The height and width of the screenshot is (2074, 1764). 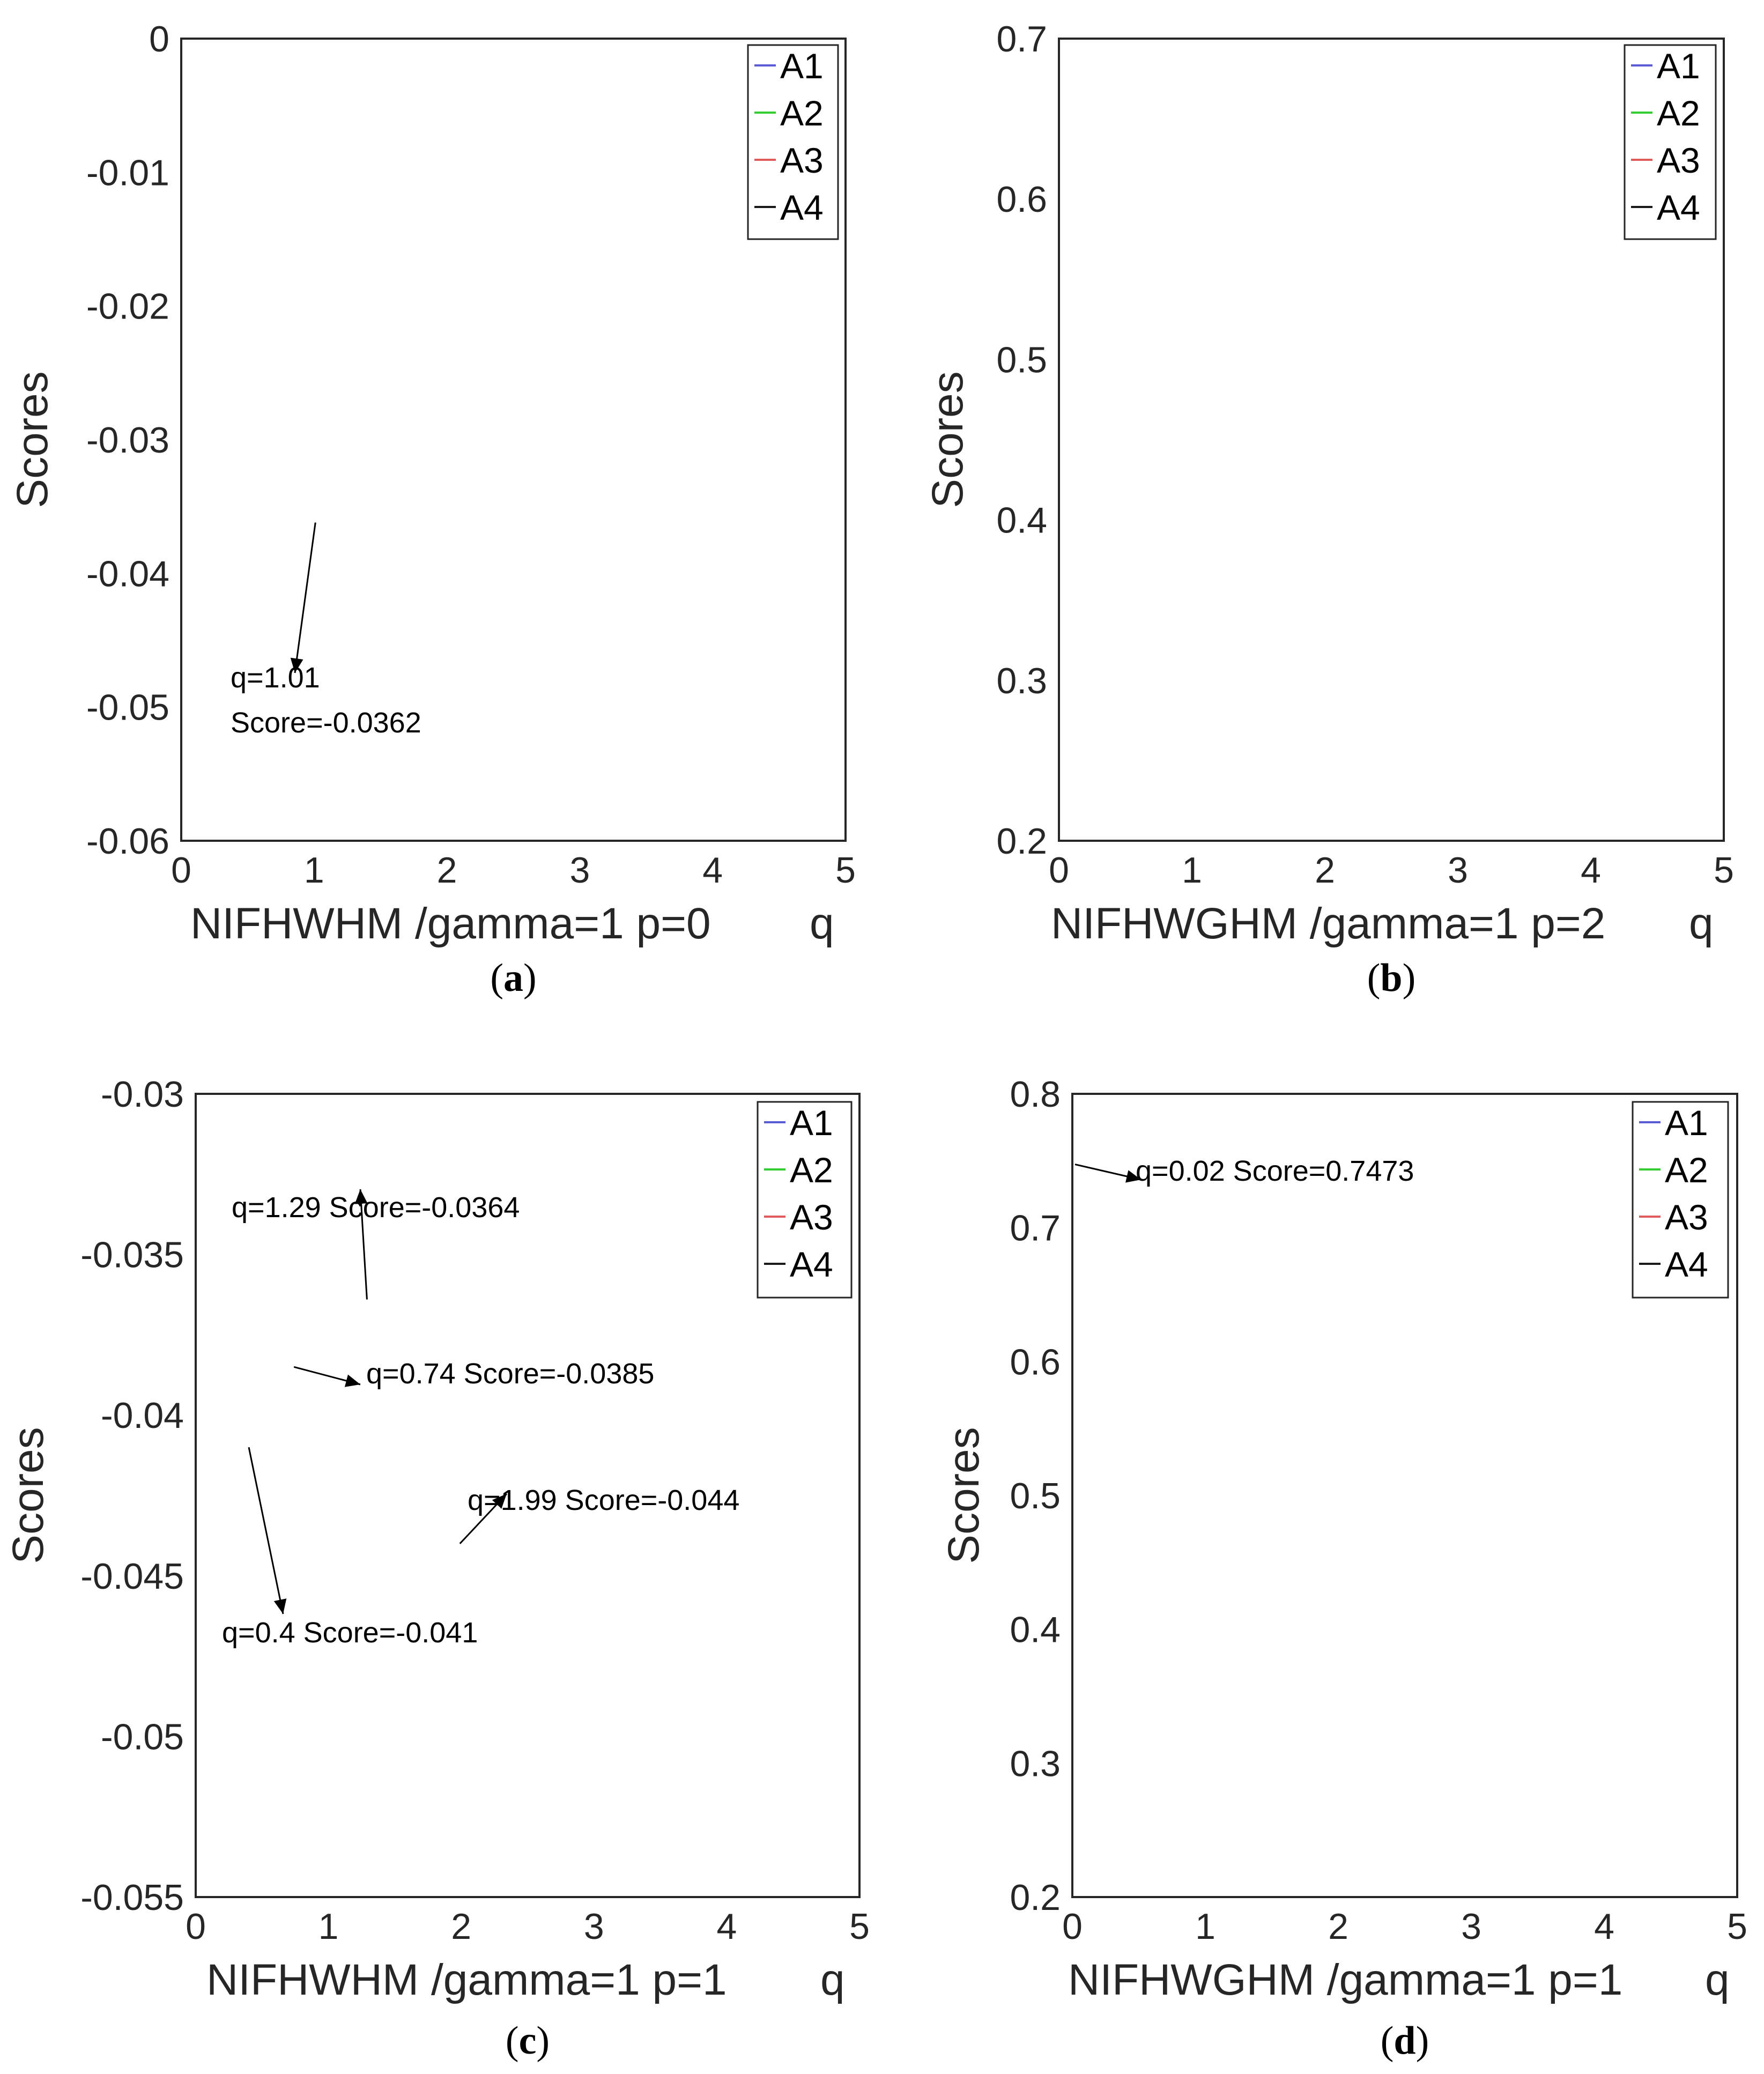 I want to click on annotation-text: q=0.02 Score=0.7473, so click(x=1275, y=1171).